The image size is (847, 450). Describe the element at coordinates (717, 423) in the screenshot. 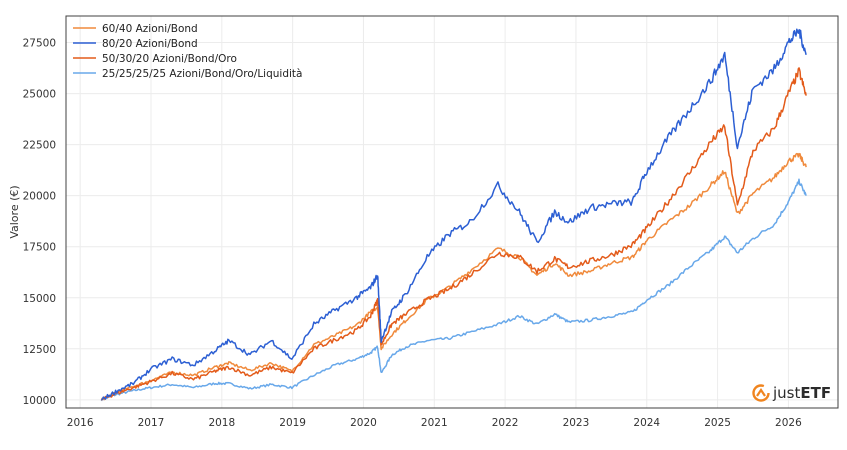

I see `x-tick-label: 2025` at that location.